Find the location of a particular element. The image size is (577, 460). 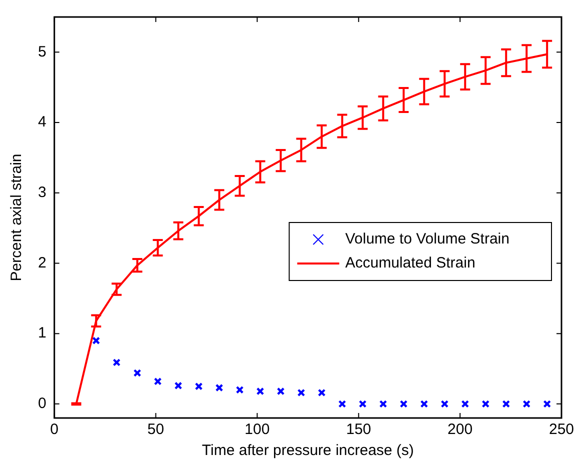

legend-label: Volume to Volume Strain is located at coordinates (427, 239).